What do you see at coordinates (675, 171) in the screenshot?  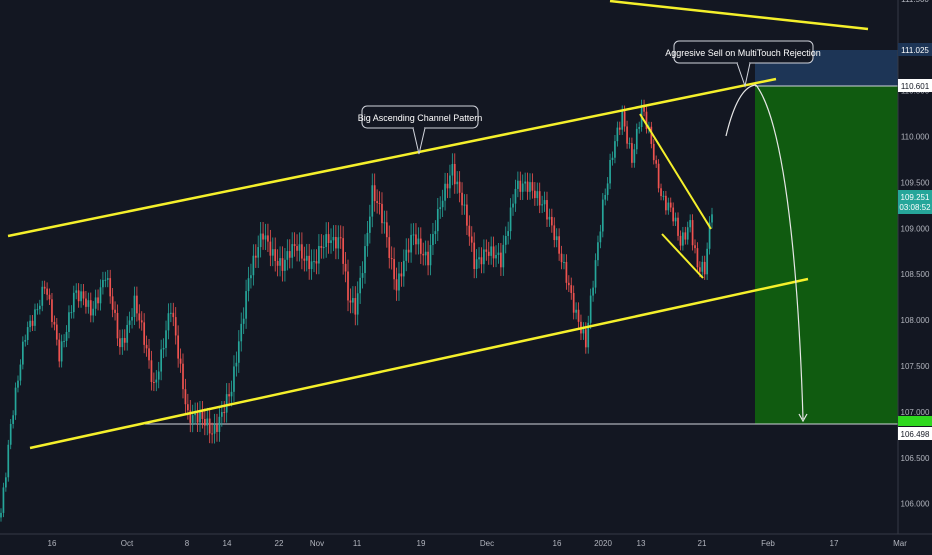 I see `wedge-upper-trendline` at bounding box center [675, 171].